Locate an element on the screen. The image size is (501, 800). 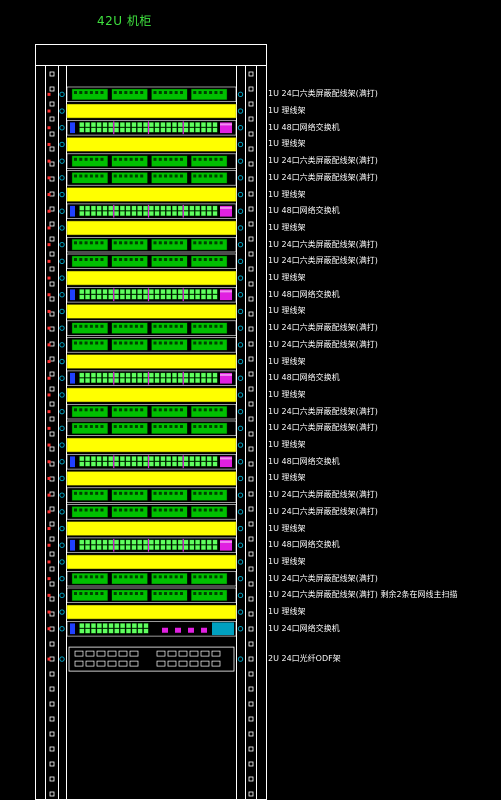
unit-label: 1U 理线架 is located at coordinates (287, 394).